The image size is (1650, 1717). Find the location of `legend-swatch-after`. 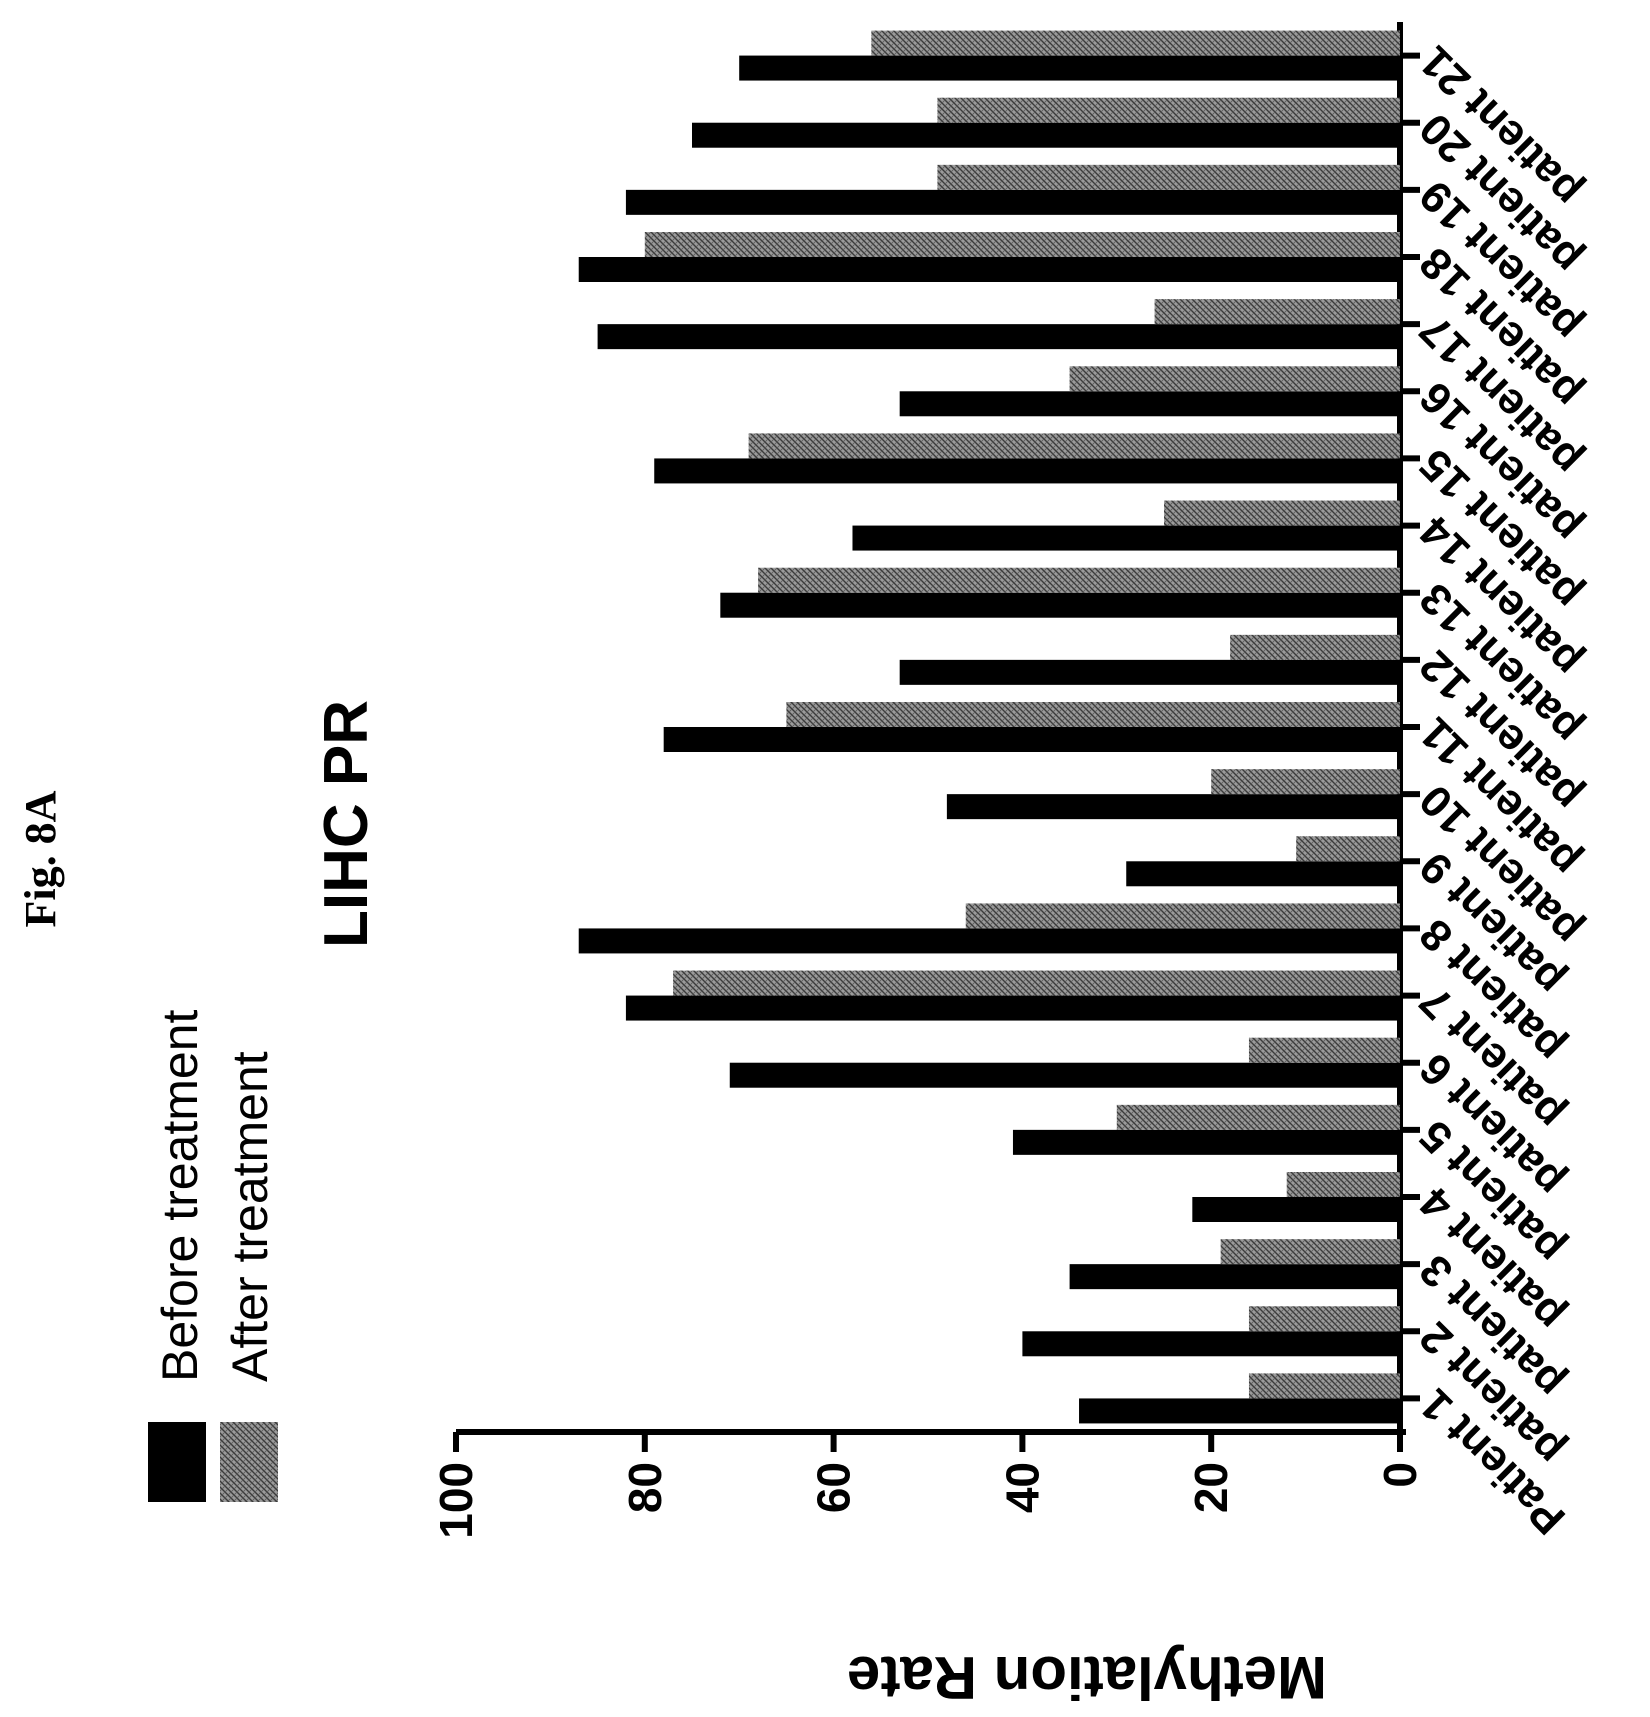

legend-swatch-after is located at coordinates (249, 1462).